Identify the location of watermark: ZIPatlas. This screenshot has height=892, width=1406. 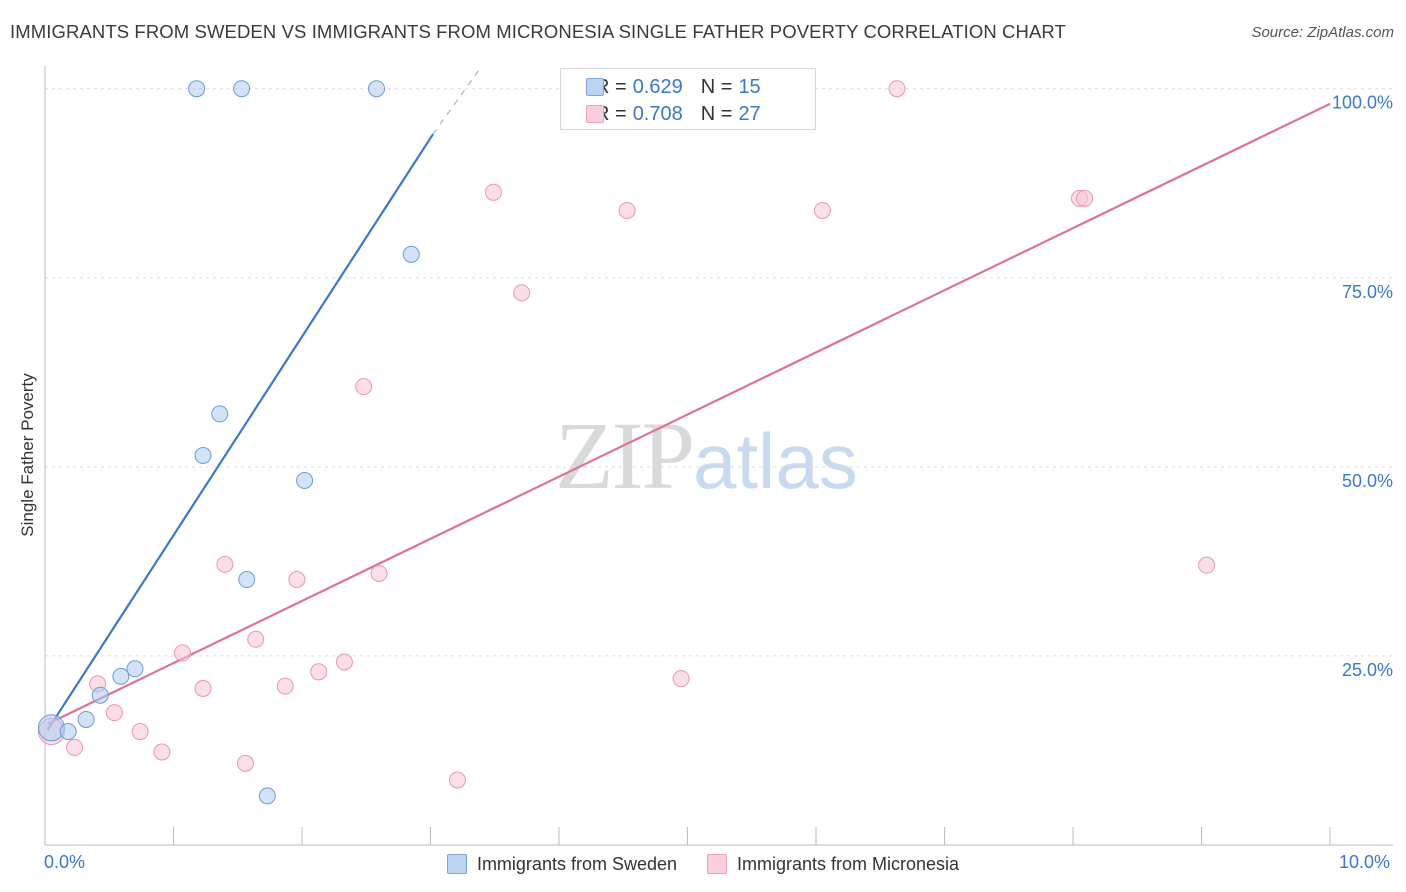
(706, 455).